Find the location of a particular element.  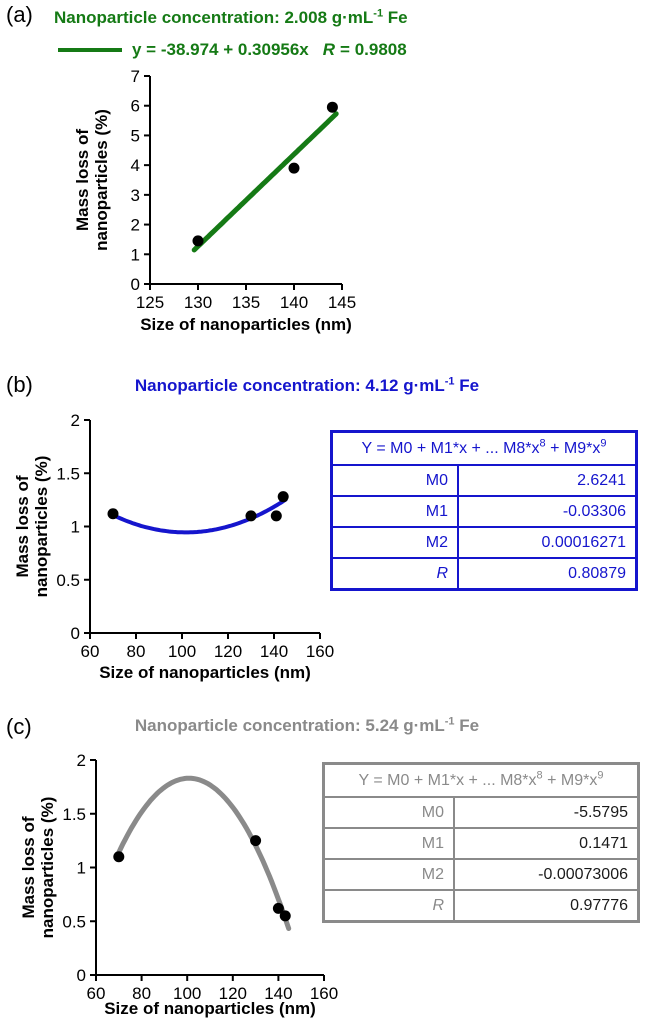

param-value: 0.97776 is located at coordinates (599, 905).